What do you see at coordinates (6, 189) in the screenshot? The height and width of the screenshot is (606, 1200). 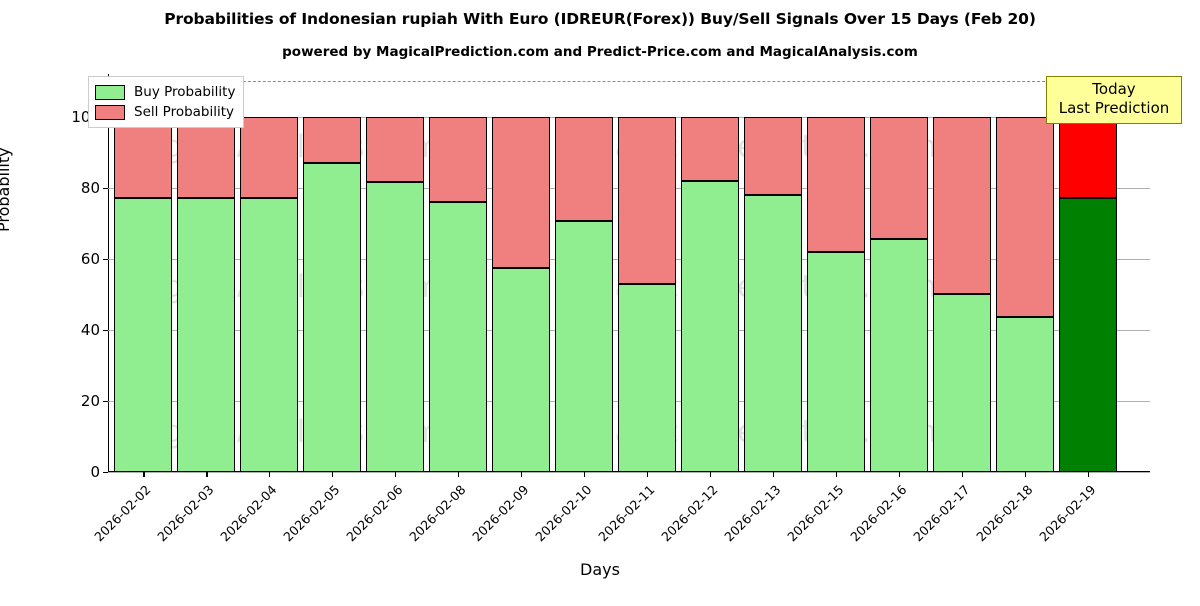 I see `y-axis-label: Probability` at bounding box center [6, 189].